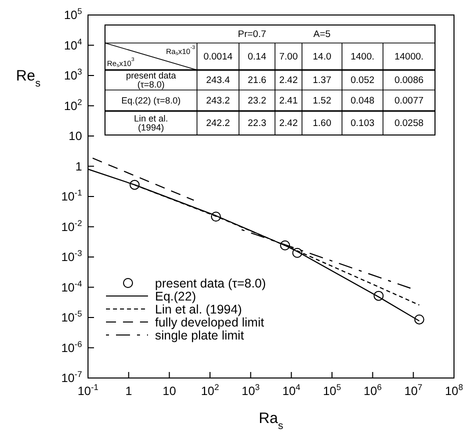 This screenshot has height=436, width=472. What do you see at coordinates (362, 56) in the screenshot?
I see `annotation: 1400.` at bounding box center [362, 56].